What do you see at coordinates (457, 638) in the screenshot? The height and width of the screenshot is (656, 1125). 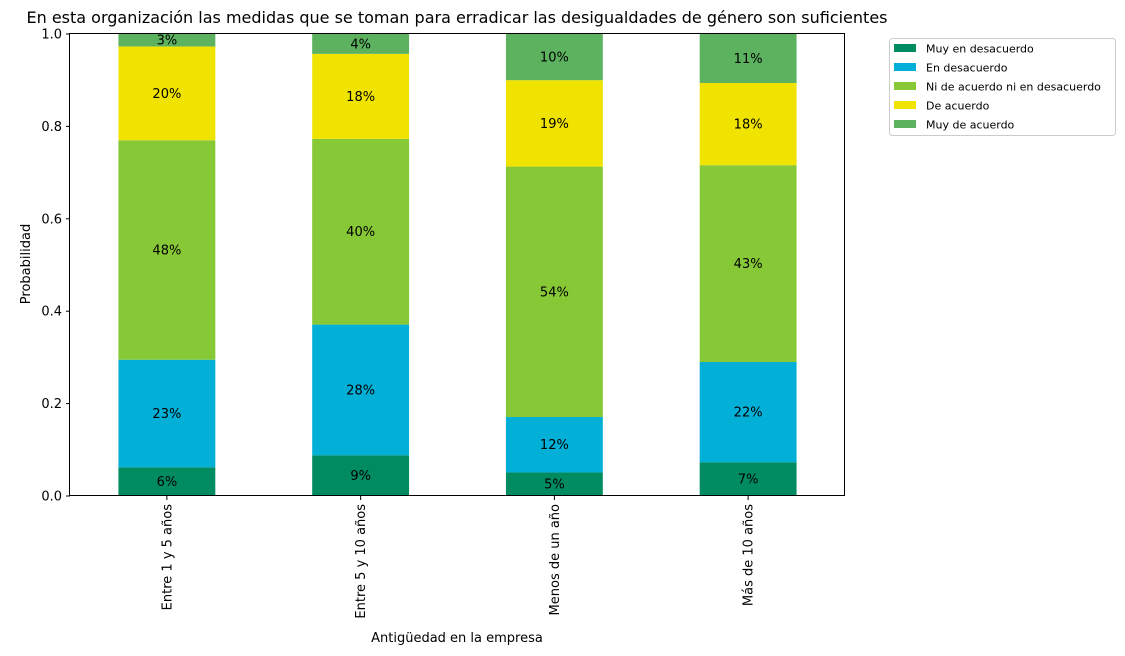 I see `x-axis-label: Antigüedad en la empresa` at bounding box center [457, 638].